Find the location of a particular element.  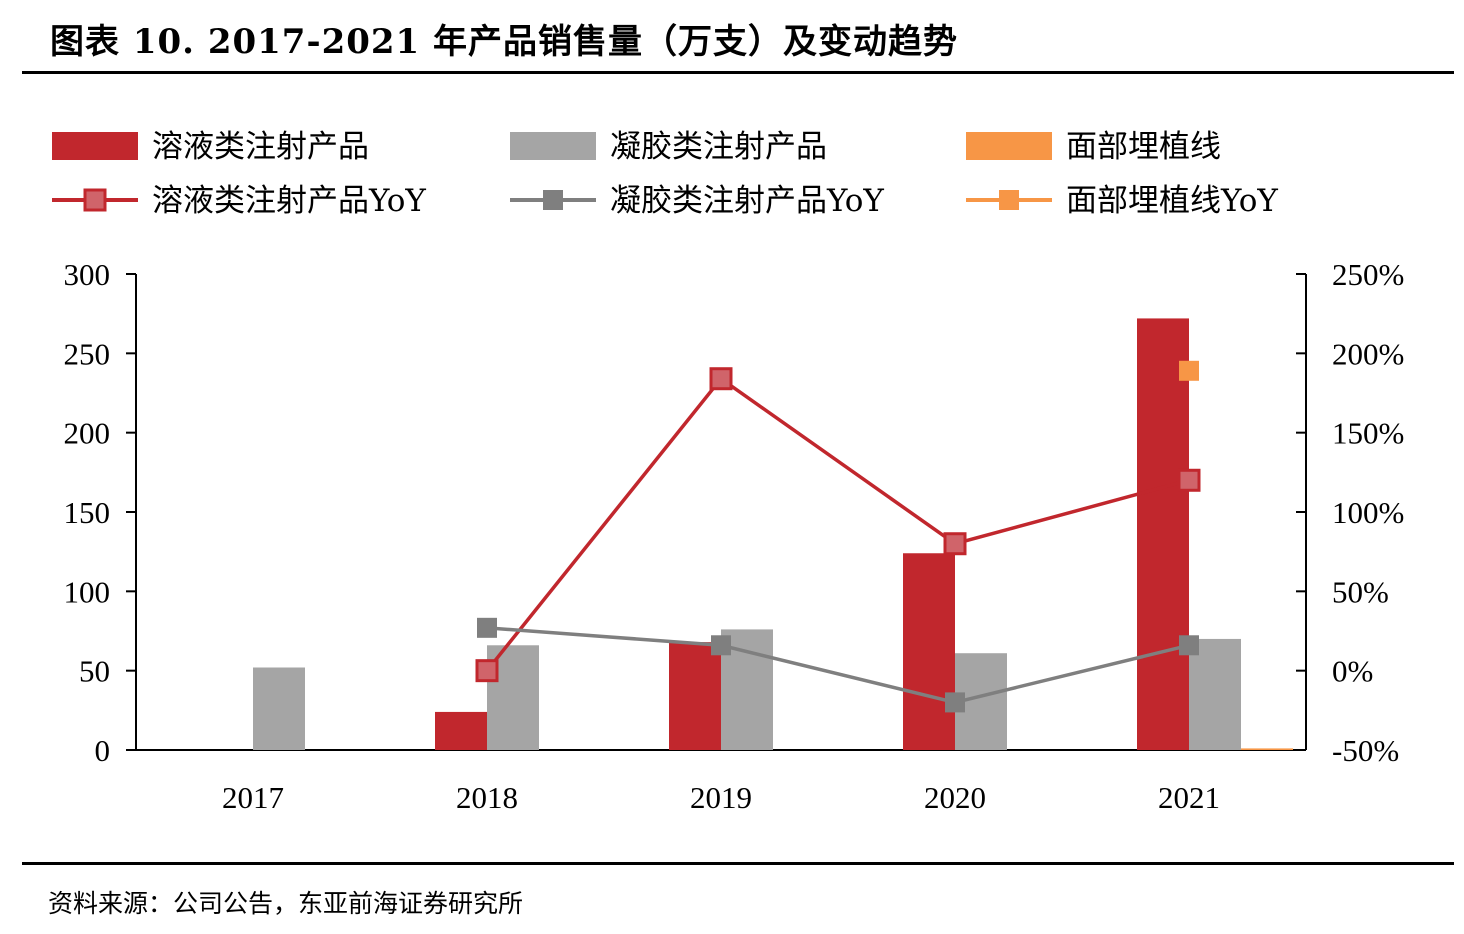

legend-marker-面部埋植线YoY is located at coordinates (1009, 200).